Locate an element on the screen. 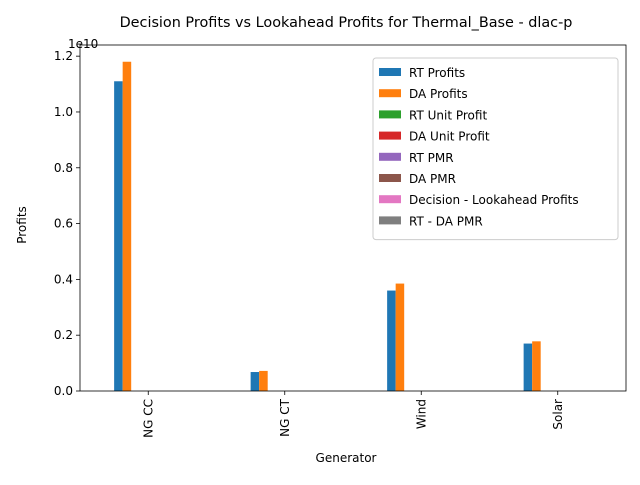 The height and width of the screenshot is (485, 640). y-tick-label: 0.2 is located at coordinates (63, 335).